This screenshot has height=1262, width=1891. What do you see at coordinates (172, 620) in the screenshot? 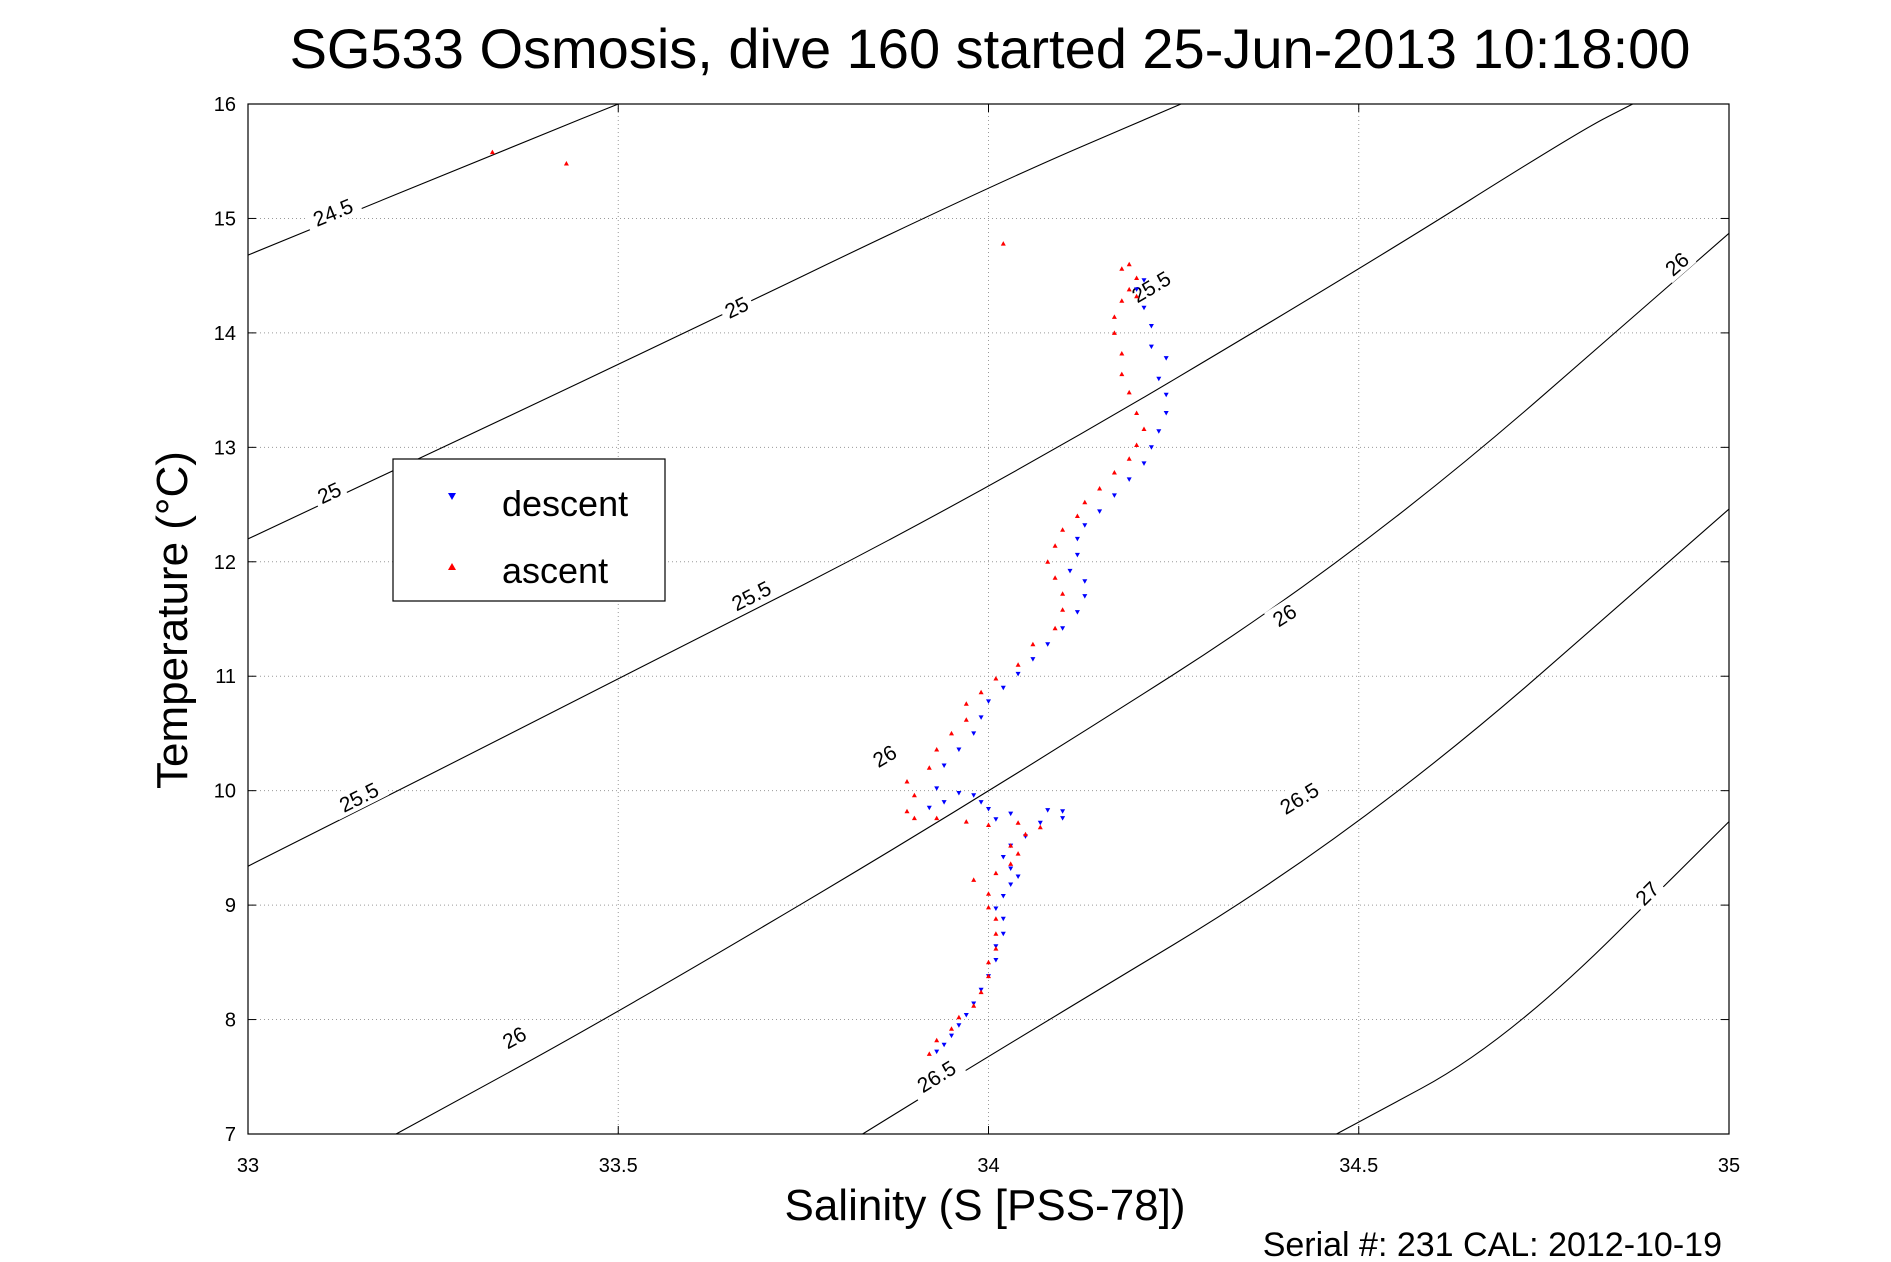
I see `y-axis-label: Temperature (°C)` at bounding box center [172, 620].